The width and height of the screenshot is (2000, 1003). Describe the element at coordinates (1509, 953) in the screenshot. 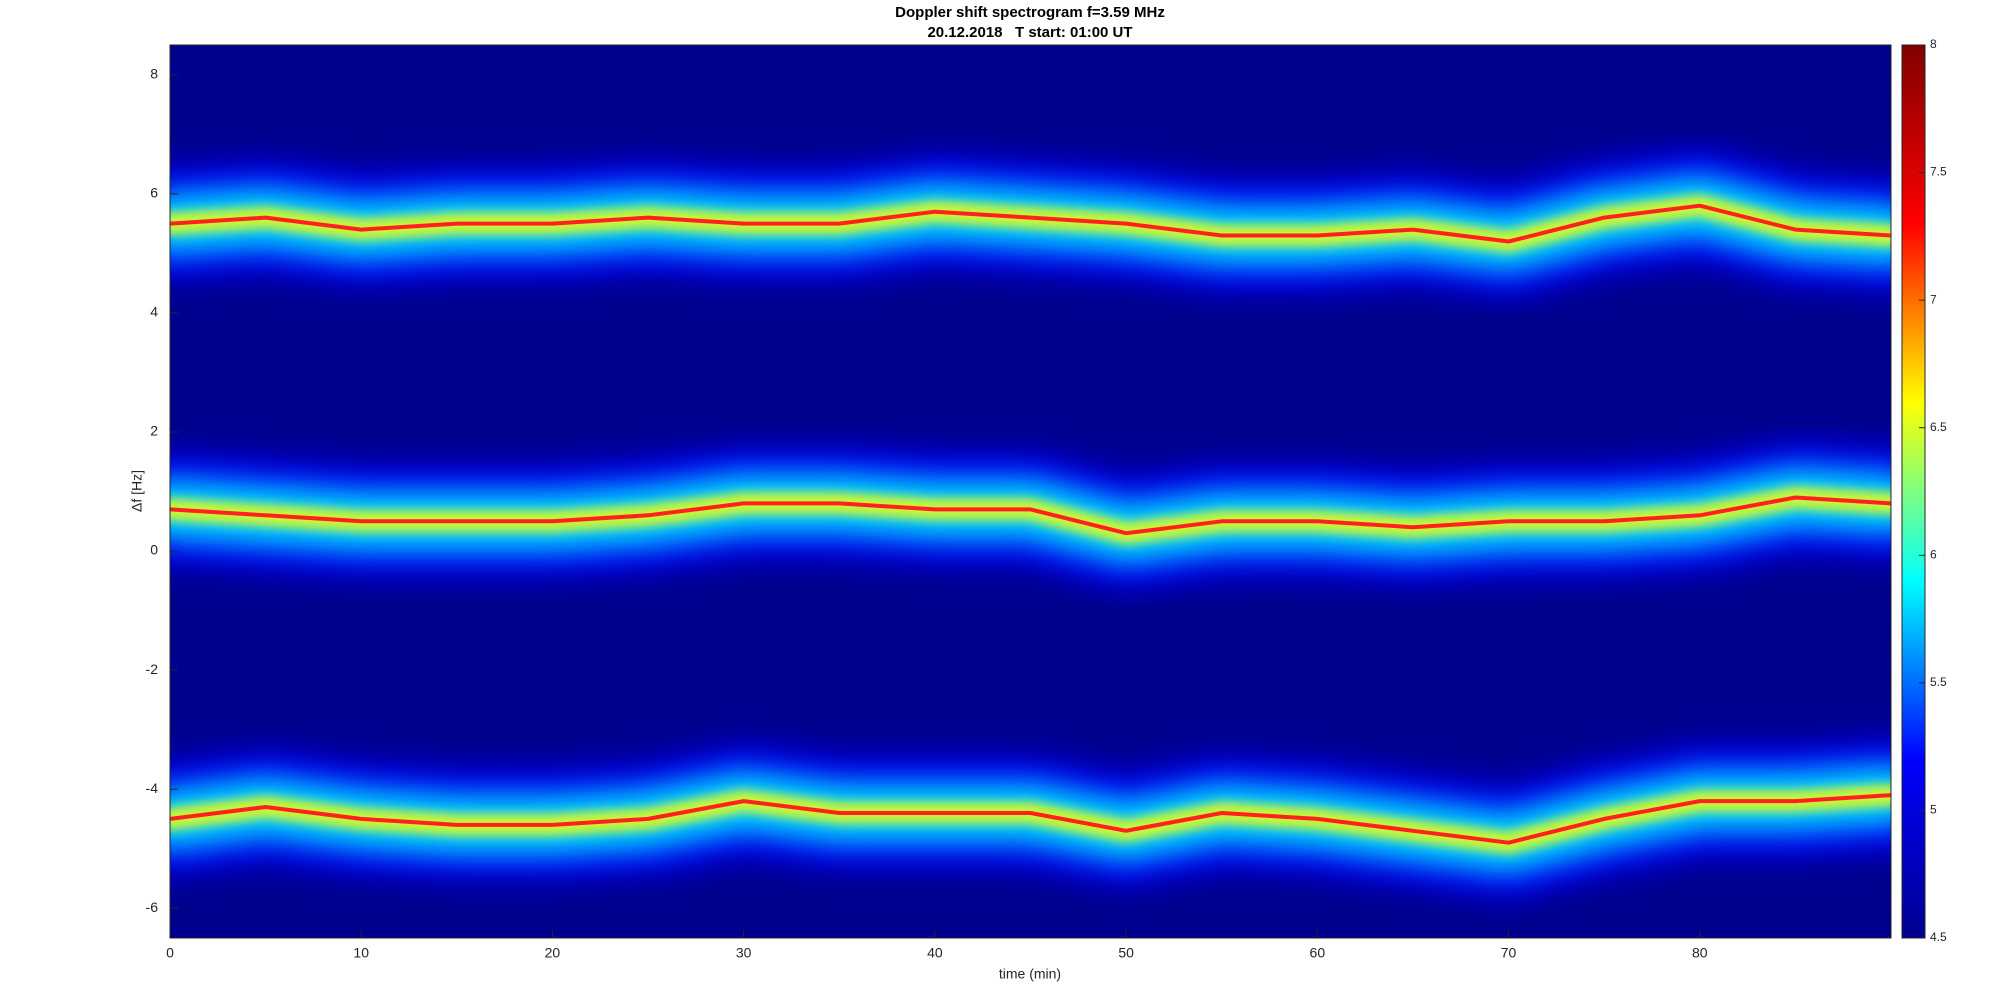

I see `x-tick-label: 70` at that location.